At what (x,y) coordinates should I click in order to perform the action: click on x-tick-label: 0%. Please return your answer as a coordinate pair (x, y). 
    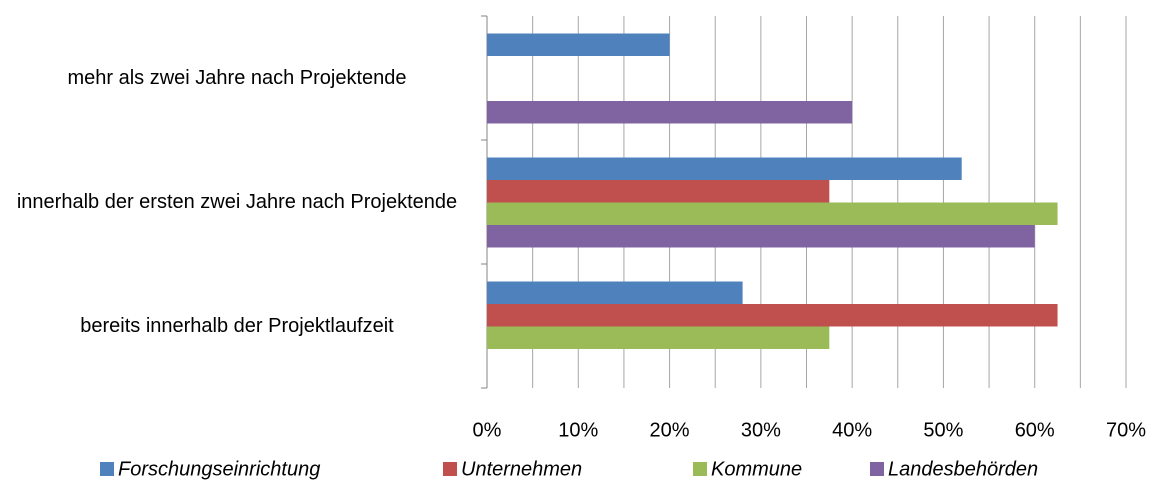
    Looking at the image, I should click on (487, 430).